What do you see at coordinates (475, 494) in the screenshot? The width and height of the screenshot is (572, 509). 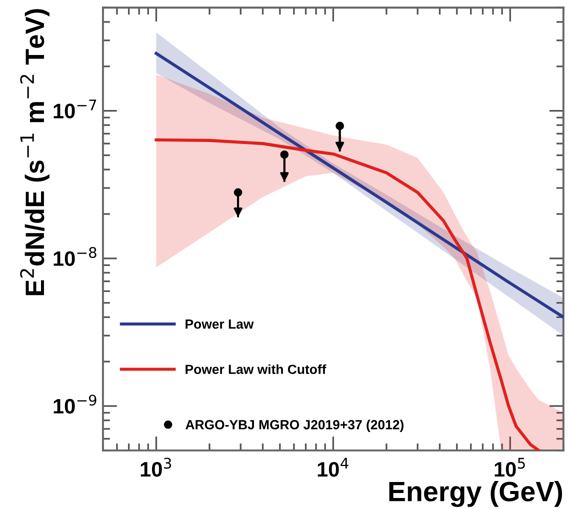 I see `x-axis-title: Energy (GeV)` at bounding box center [475, 494].